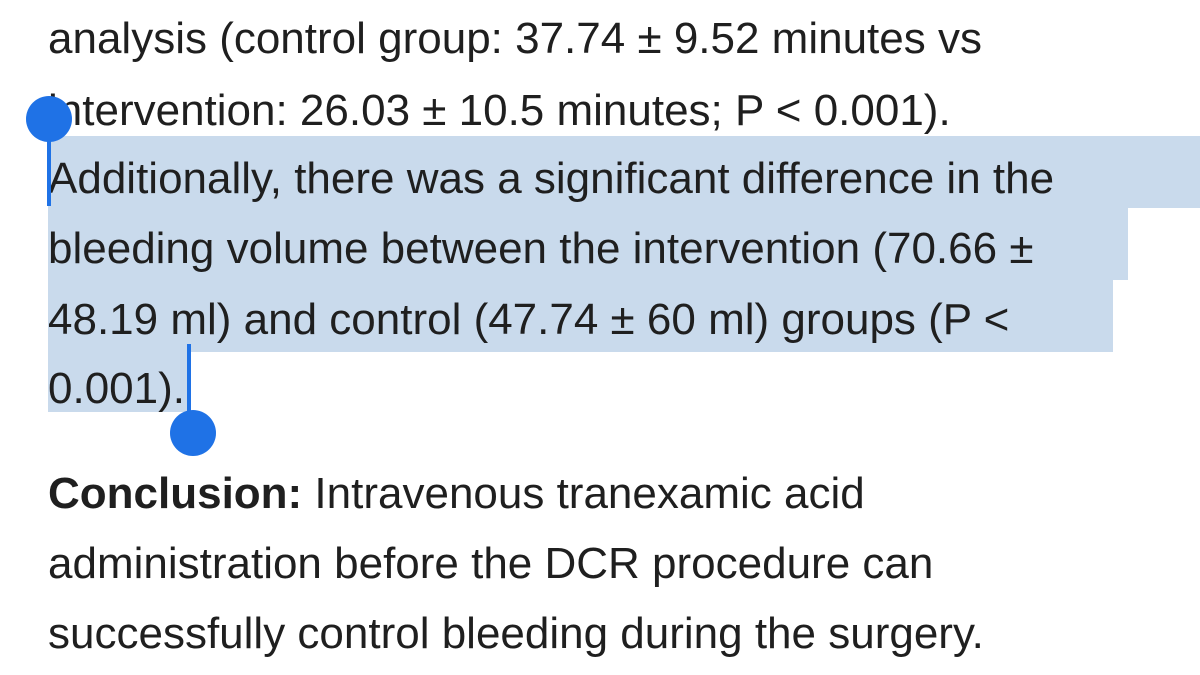 This screenshot has height=675, width=1200. What do you see at coordinates (49, 119) in the screenshot?
I see `selection-start-handle` at bounding box center [49, 119].